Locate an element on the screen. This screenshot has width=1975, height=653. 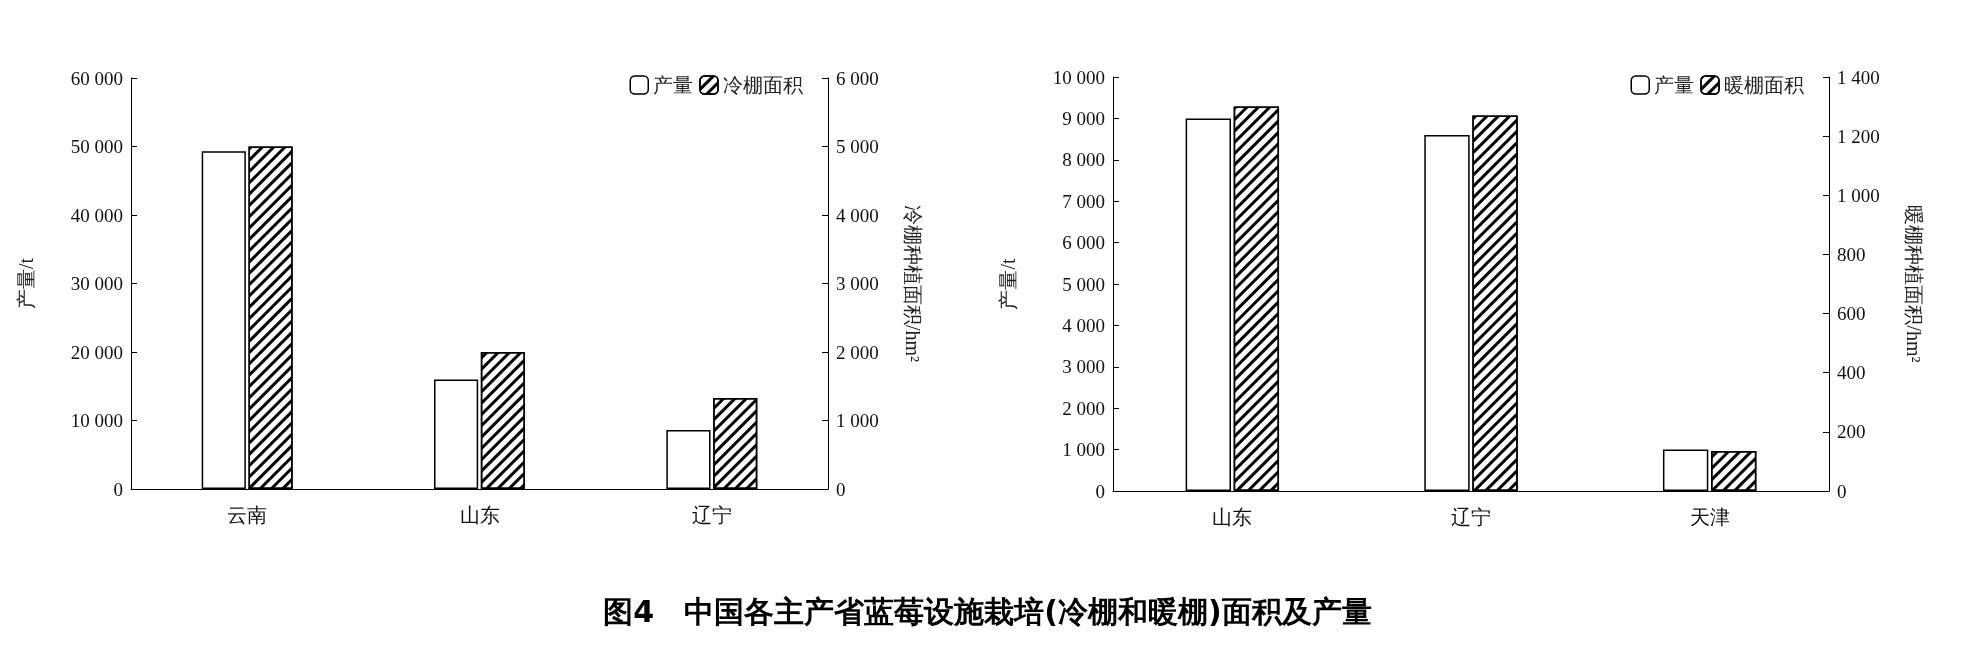
y2-axis-title: 冷棚种植面积/hm² is located at coordinates (913, 283).